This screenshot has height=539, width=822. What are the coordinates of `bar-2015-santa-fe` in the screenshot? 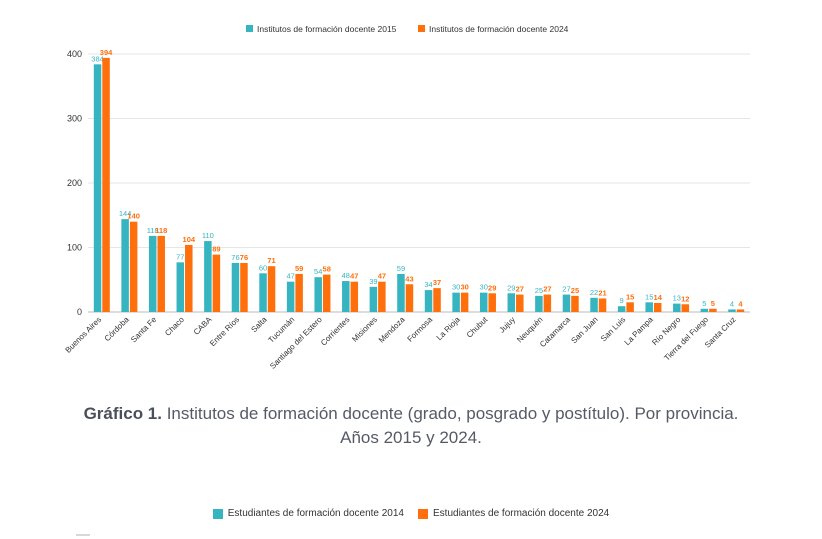 It's located at (152, 273).